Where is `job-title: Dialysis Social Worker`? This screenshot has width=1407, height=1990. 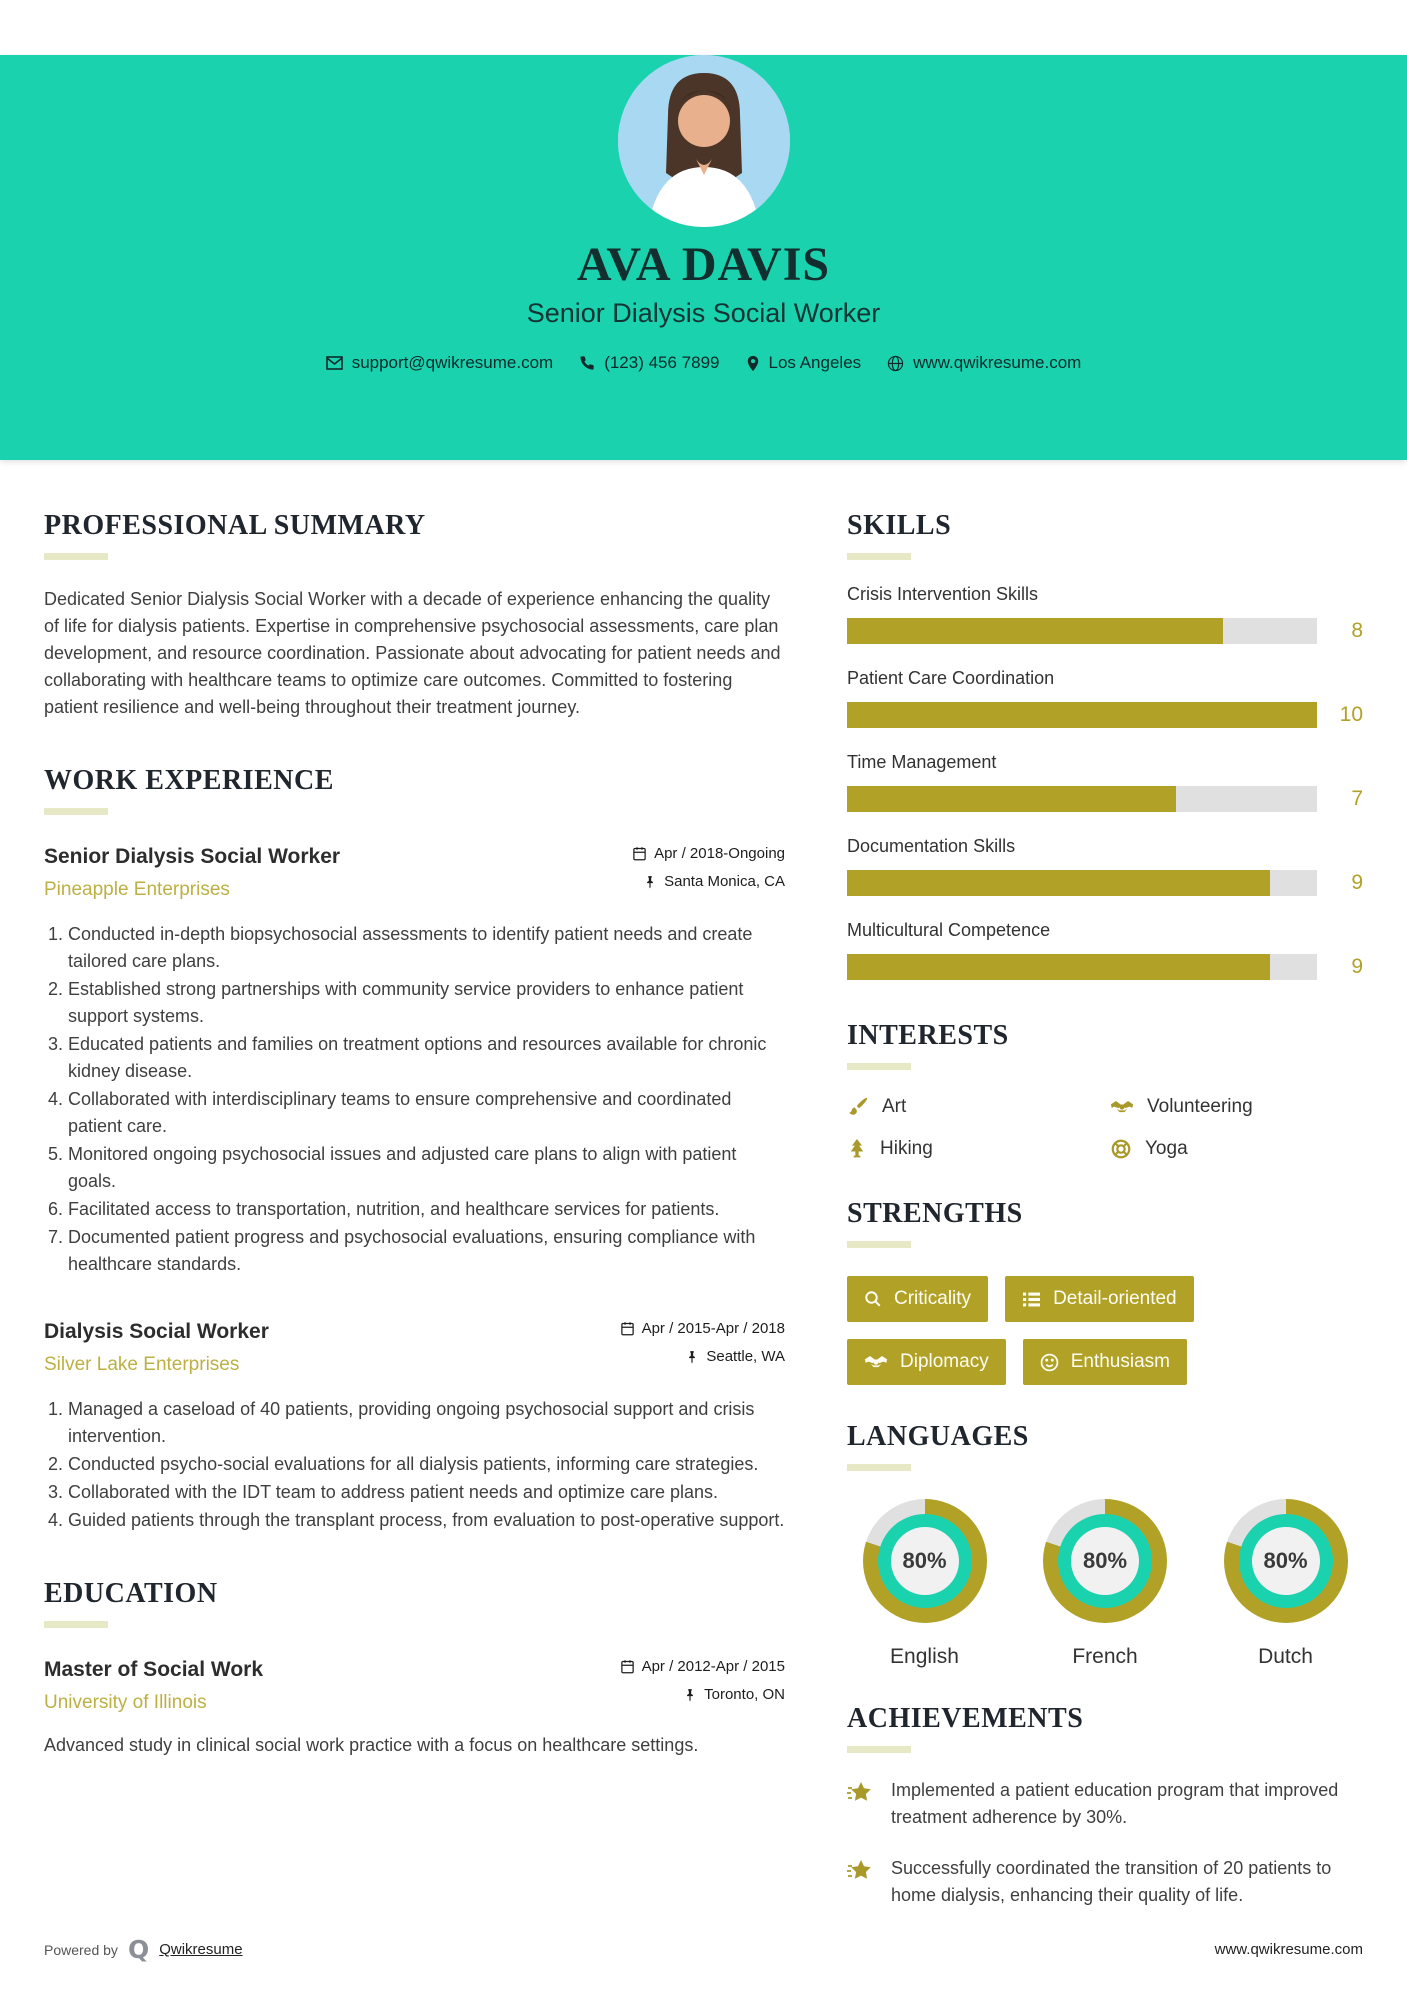 job-title: Dialysis Social Worker is located at coordinates (156, 1331).